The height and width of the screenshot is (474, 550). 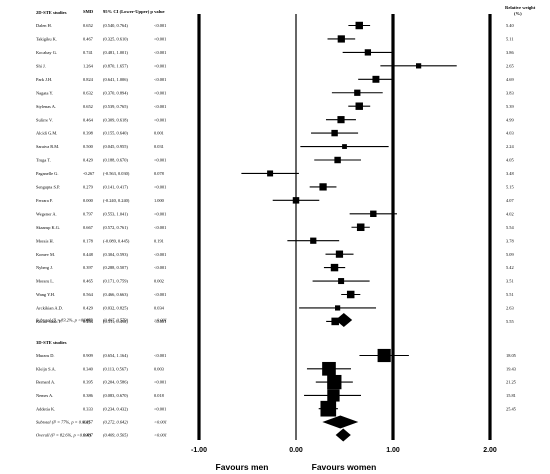 I want to click on study-p-value: 0.031, so click(x=159, y=146).